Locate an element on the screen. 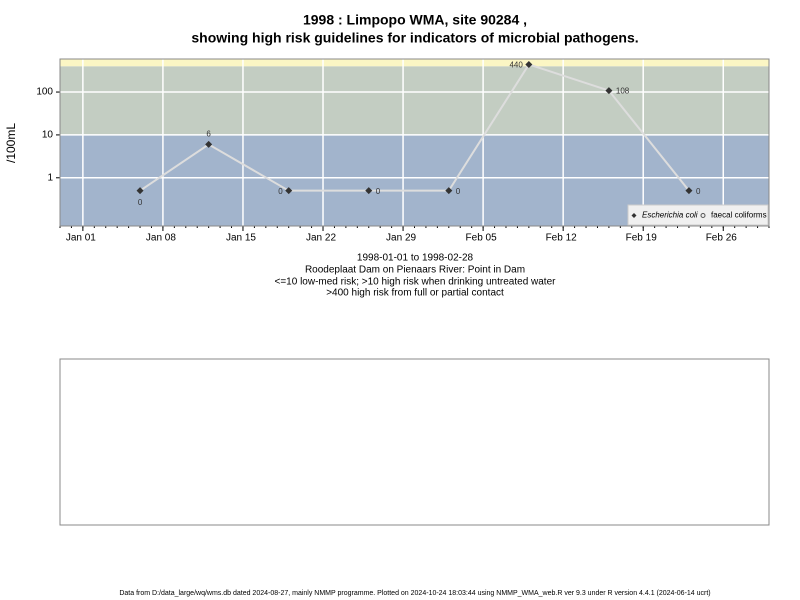 Image resolution: width=800 pixels, height=600 pixels. data-label: 108 is located at coordinates (623, 91).